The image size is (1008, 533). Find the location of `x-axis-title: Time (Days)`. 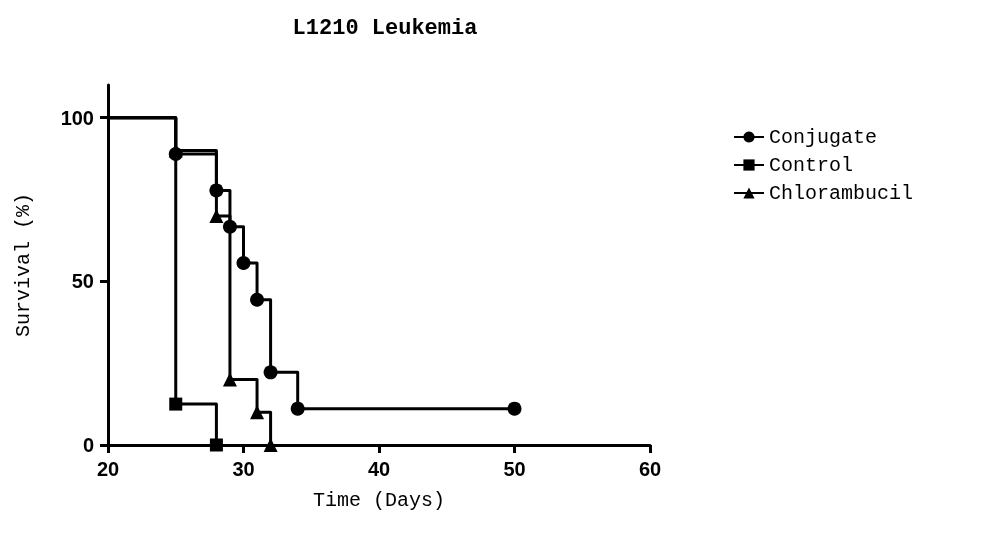

x-axis-title: Time (Days) is located at coordinates (379, 500).